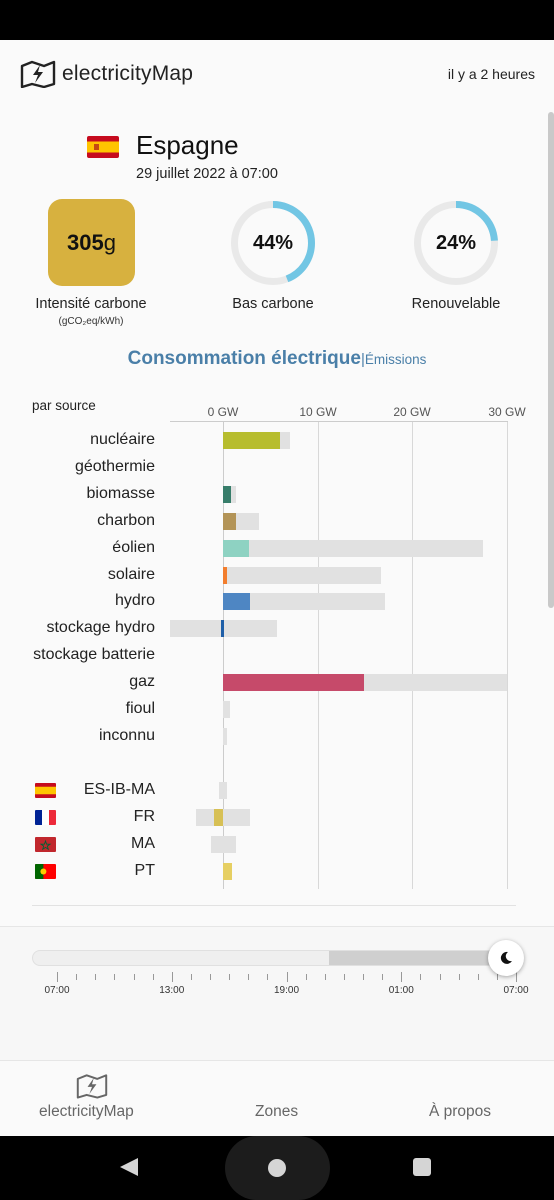  What do you see at coordinates (45, 817) in the screenshot?
I see `flag-fr-icon` at bounding box center [45, 817].